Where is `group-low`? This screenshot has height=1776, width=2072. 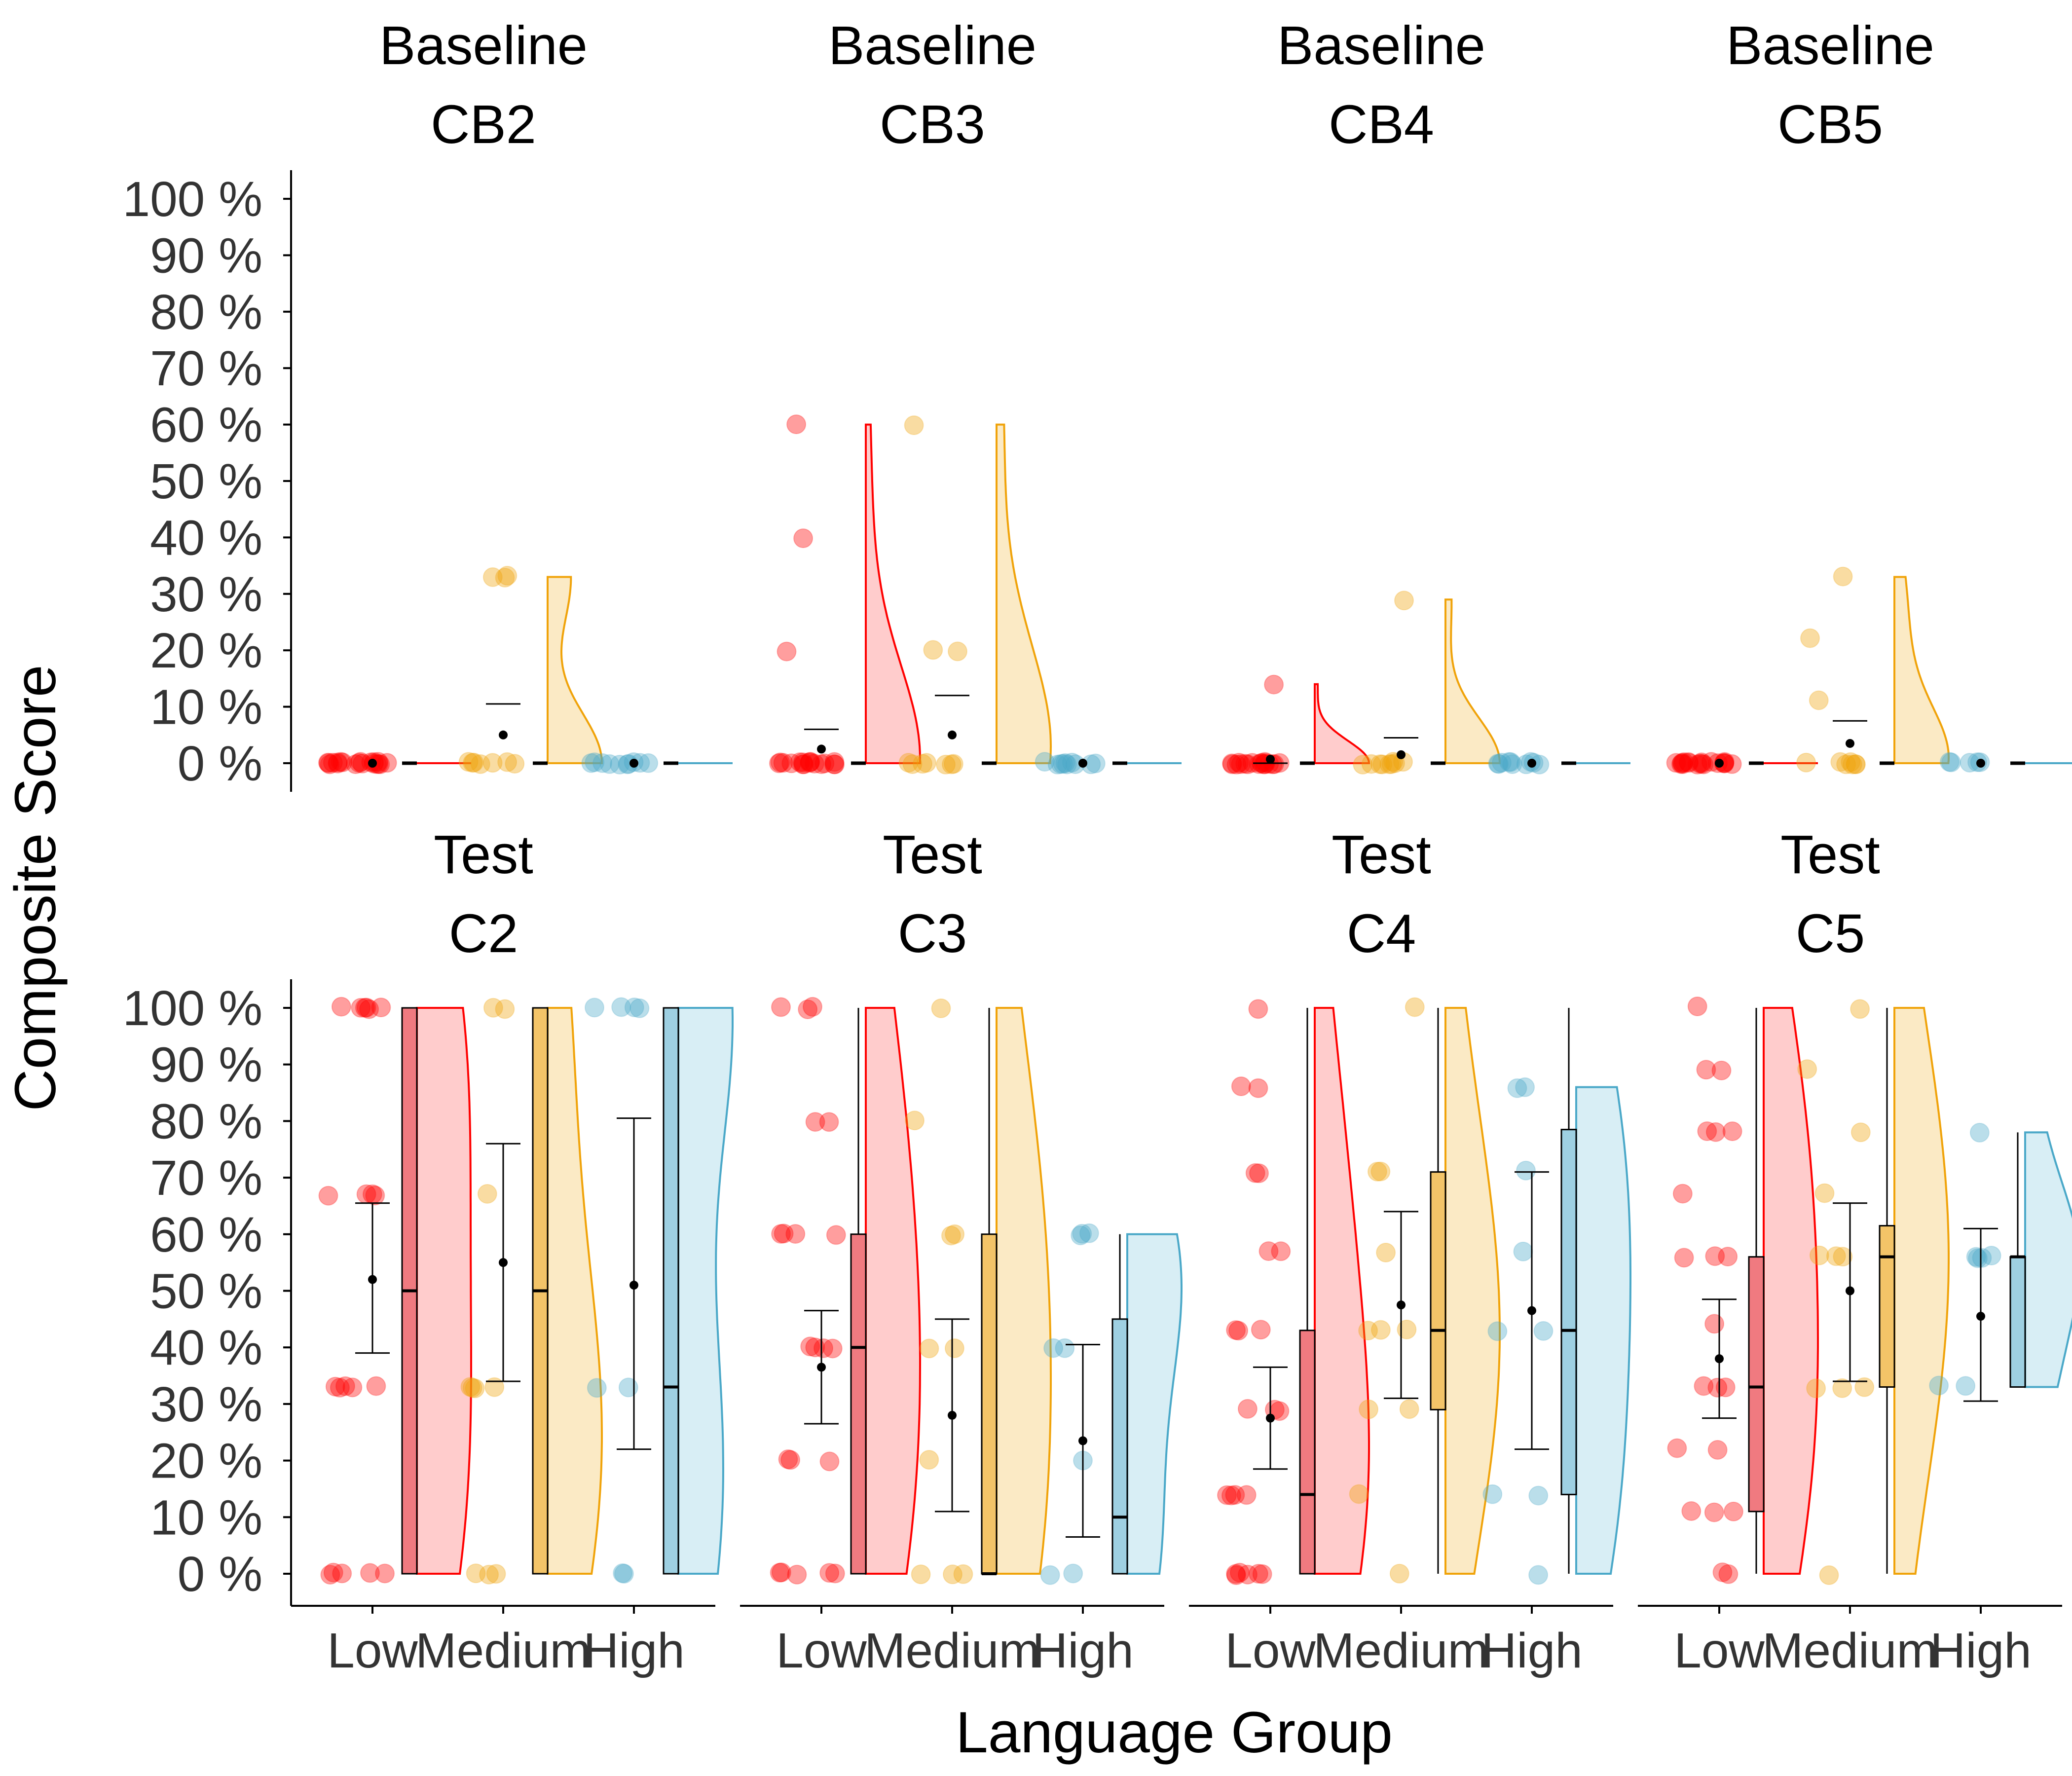
group-low is located at coordinates (1296, 725).